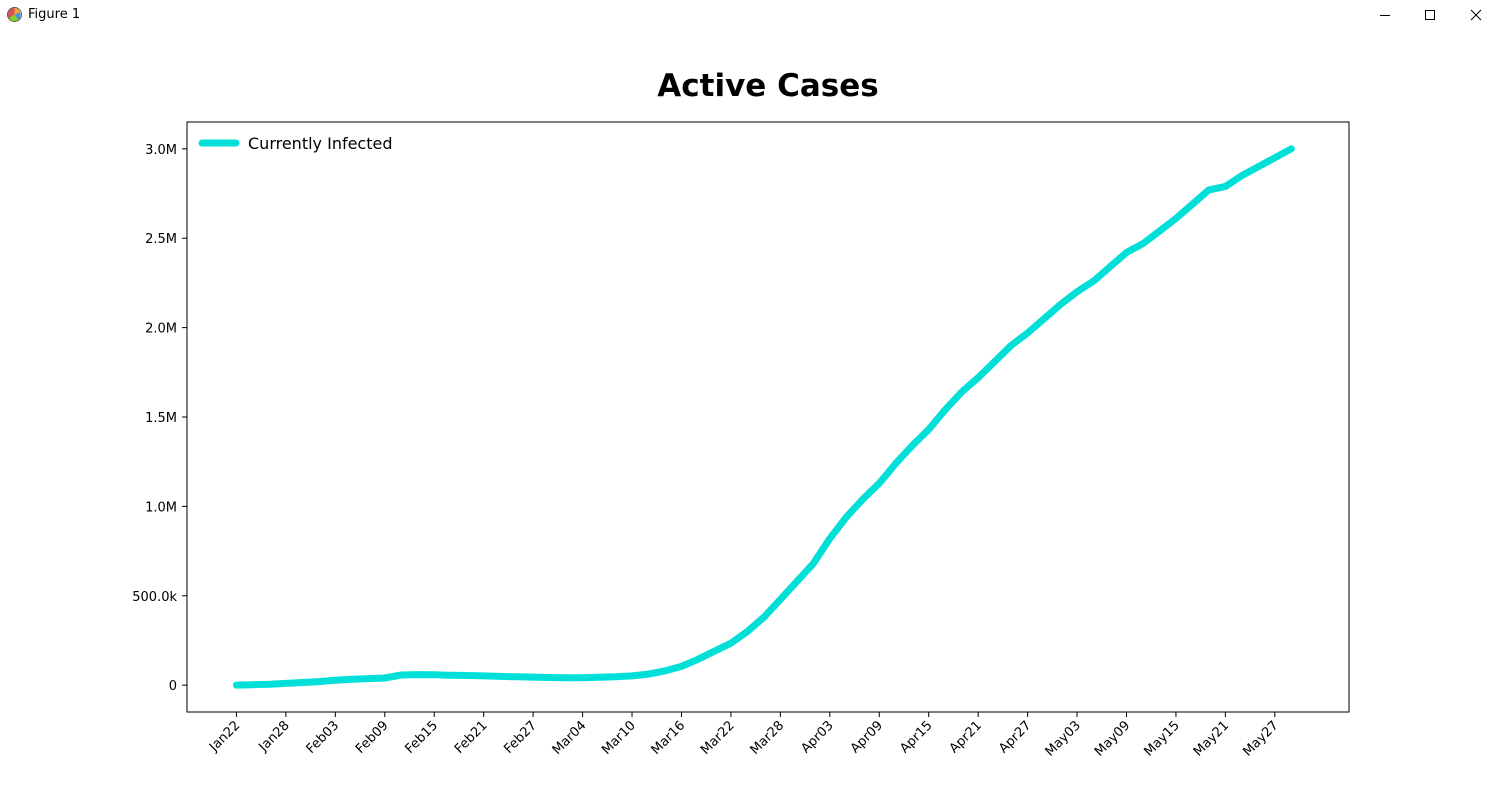 Image resolution: width=1499 pixels, height=796 pixels. Describe the element at coordinates (570, 738) in the screenshot. I see `x-tick-label: Mar04` at that location.